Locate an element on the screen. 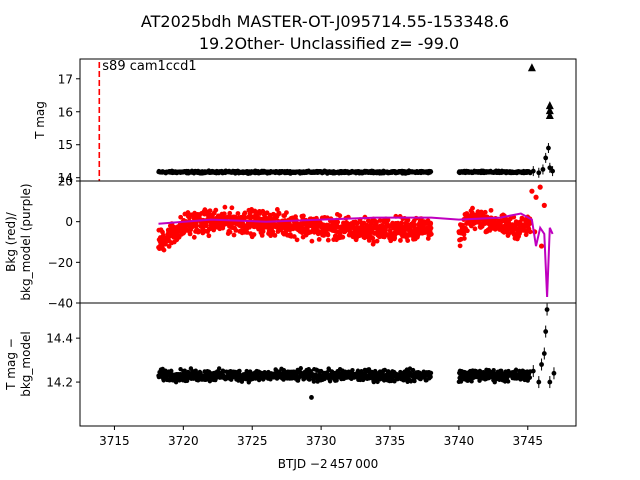  x-tick-label: 3745 is located at coordinates (528, 441).